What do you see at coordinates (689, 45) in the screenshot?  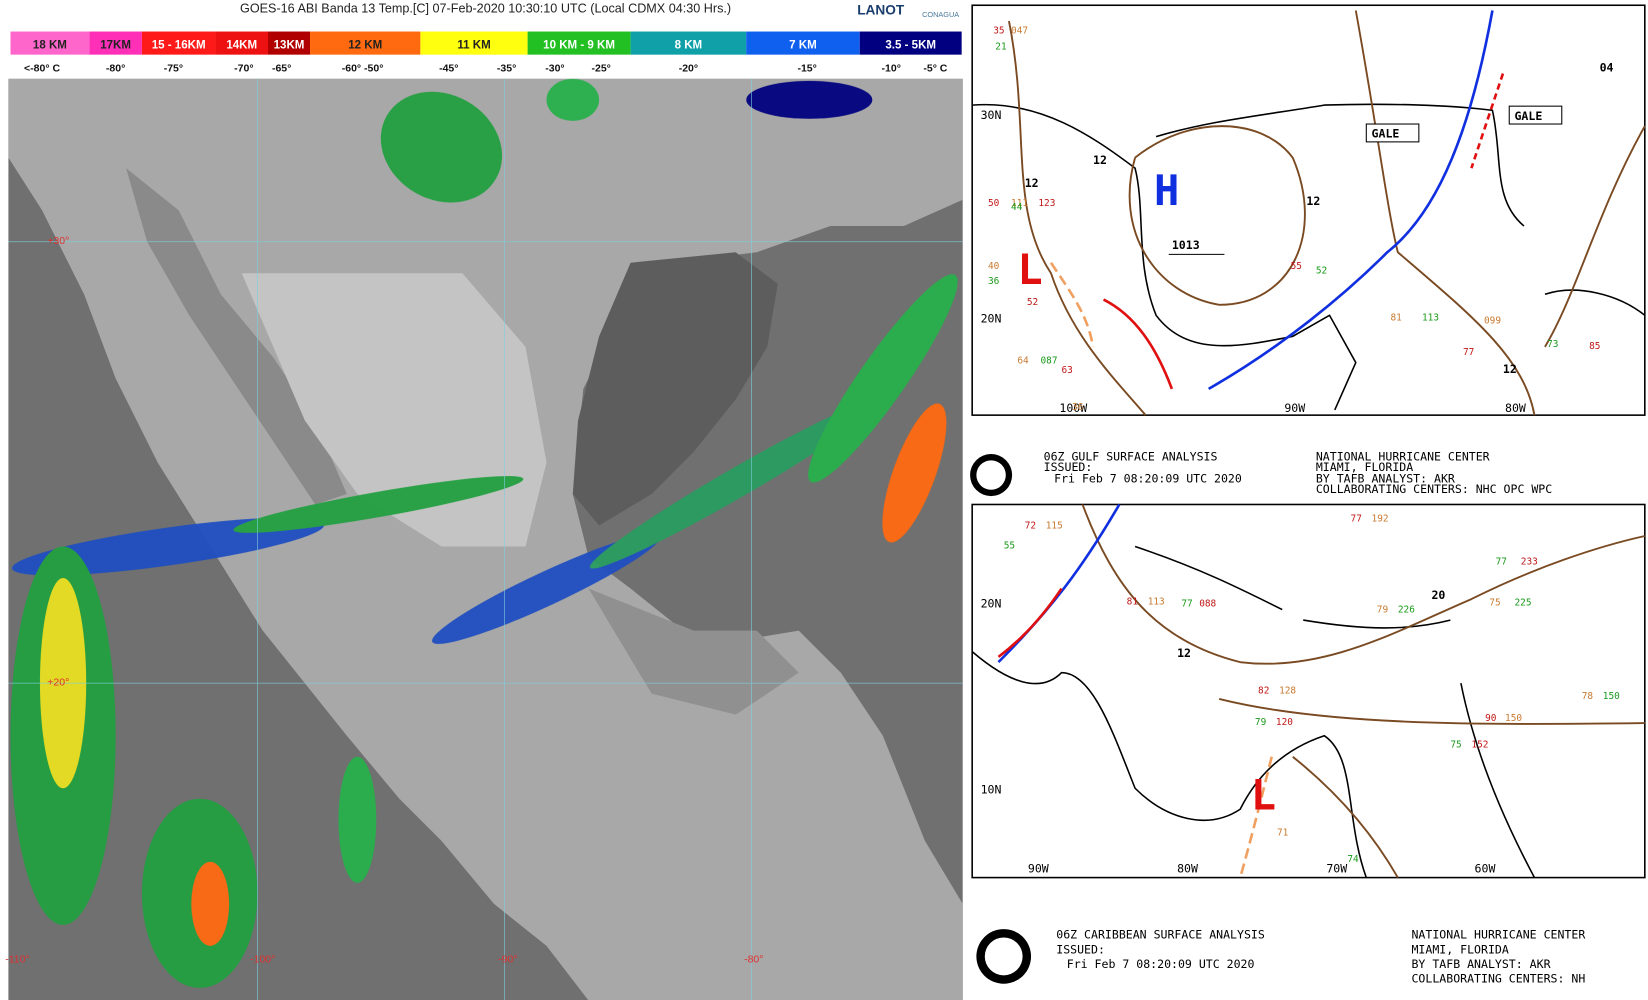 I see `legend-label: 8 KM` at bounding box center [689, 45].